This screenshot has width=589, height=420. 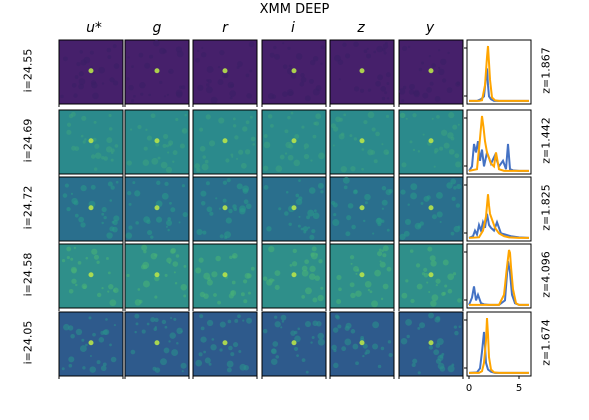 What do you see at coordinates (157, 209) in the screenshot?
I see `cutout-image` at bounding box center [157, 209].